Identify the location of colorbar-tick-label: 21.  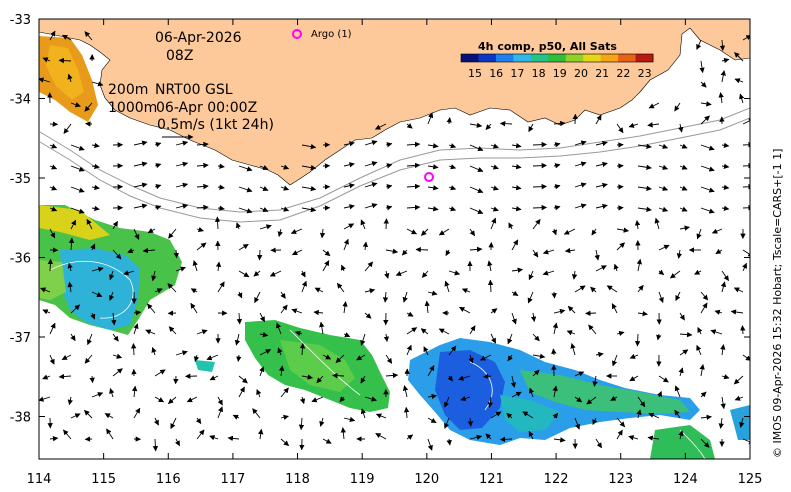
(602, 73).